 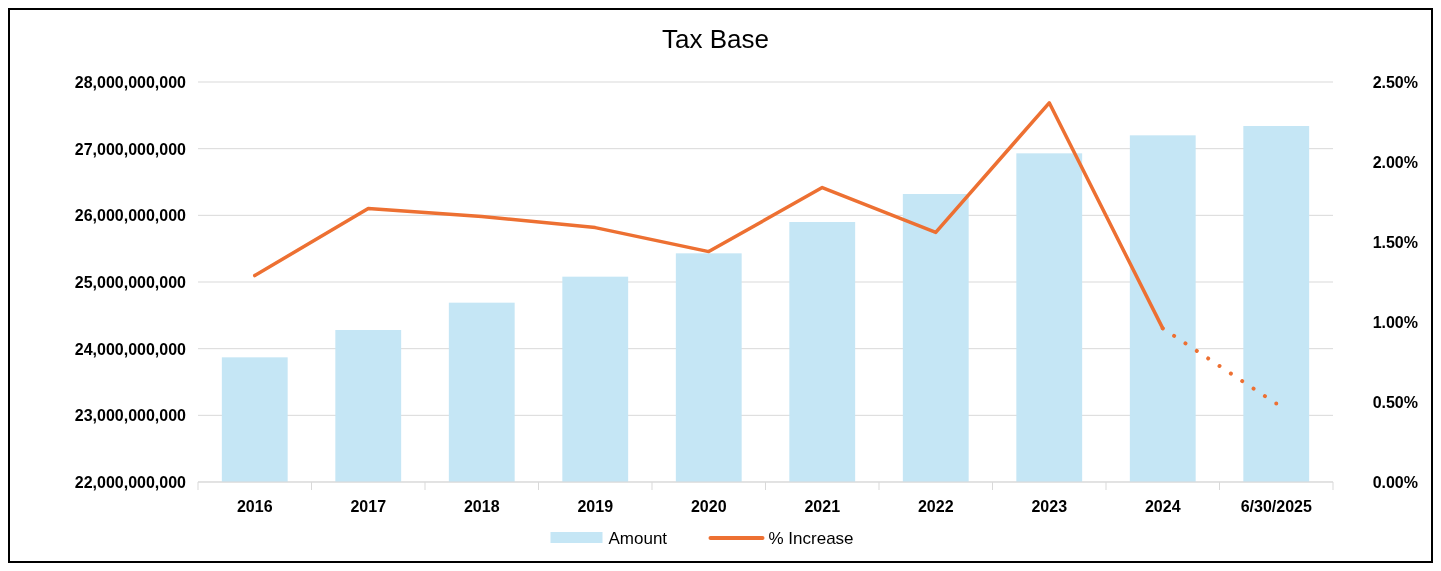 What do you see at coordinates (130, 216) in the screenshot?
I see `y-tick-label: 26,000,000,000` at bounding box center [130, 216].